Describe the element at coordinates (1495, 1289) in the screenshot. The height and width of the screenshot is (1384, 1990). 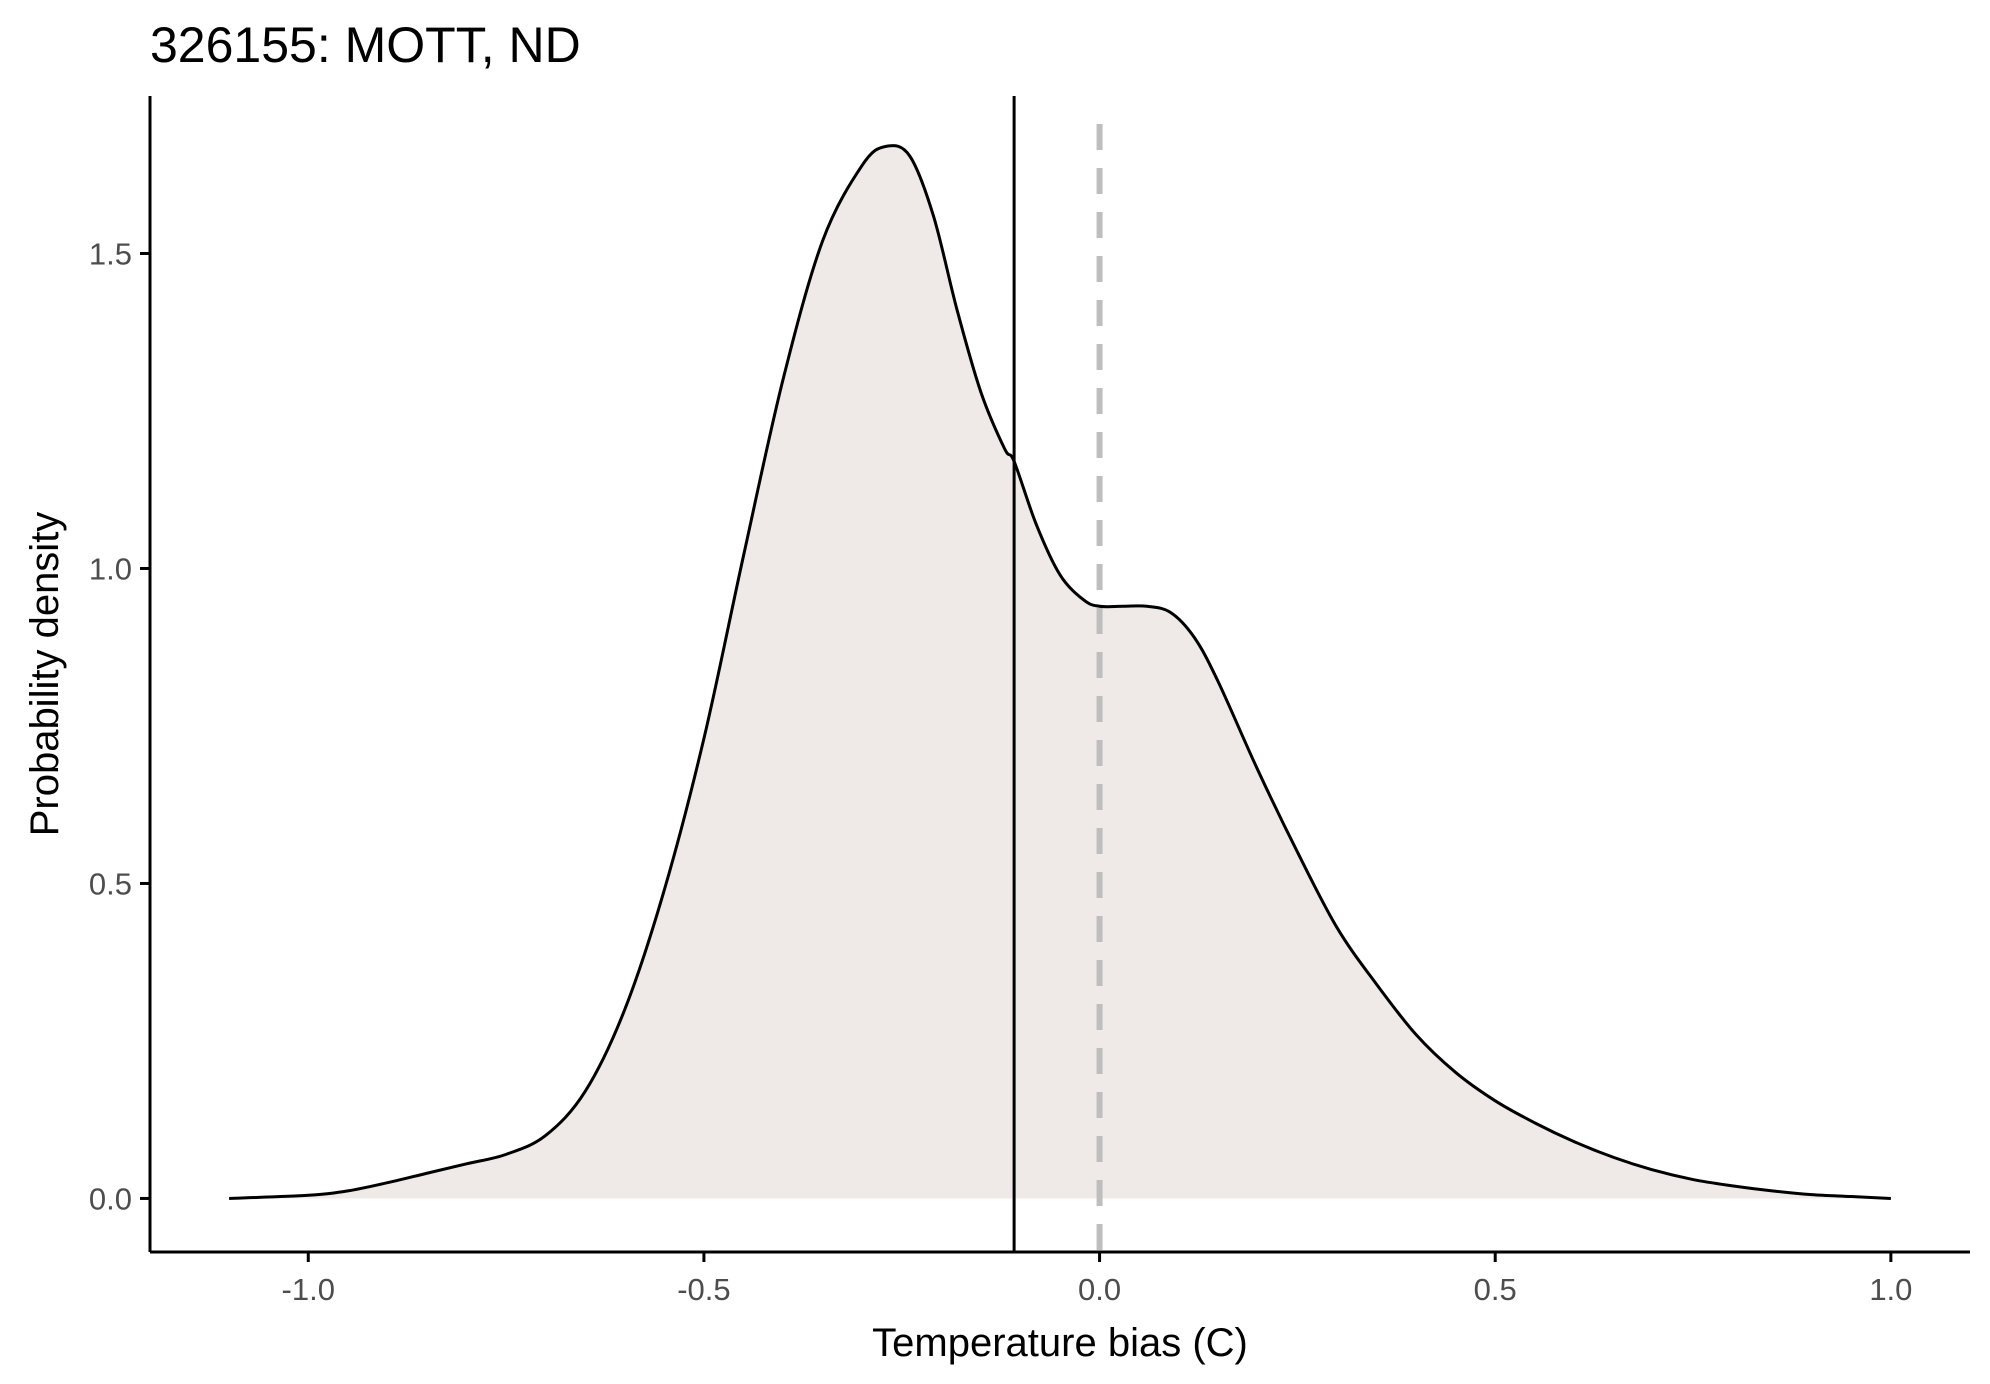
I see `x-tick-label: 0.5` at that location.